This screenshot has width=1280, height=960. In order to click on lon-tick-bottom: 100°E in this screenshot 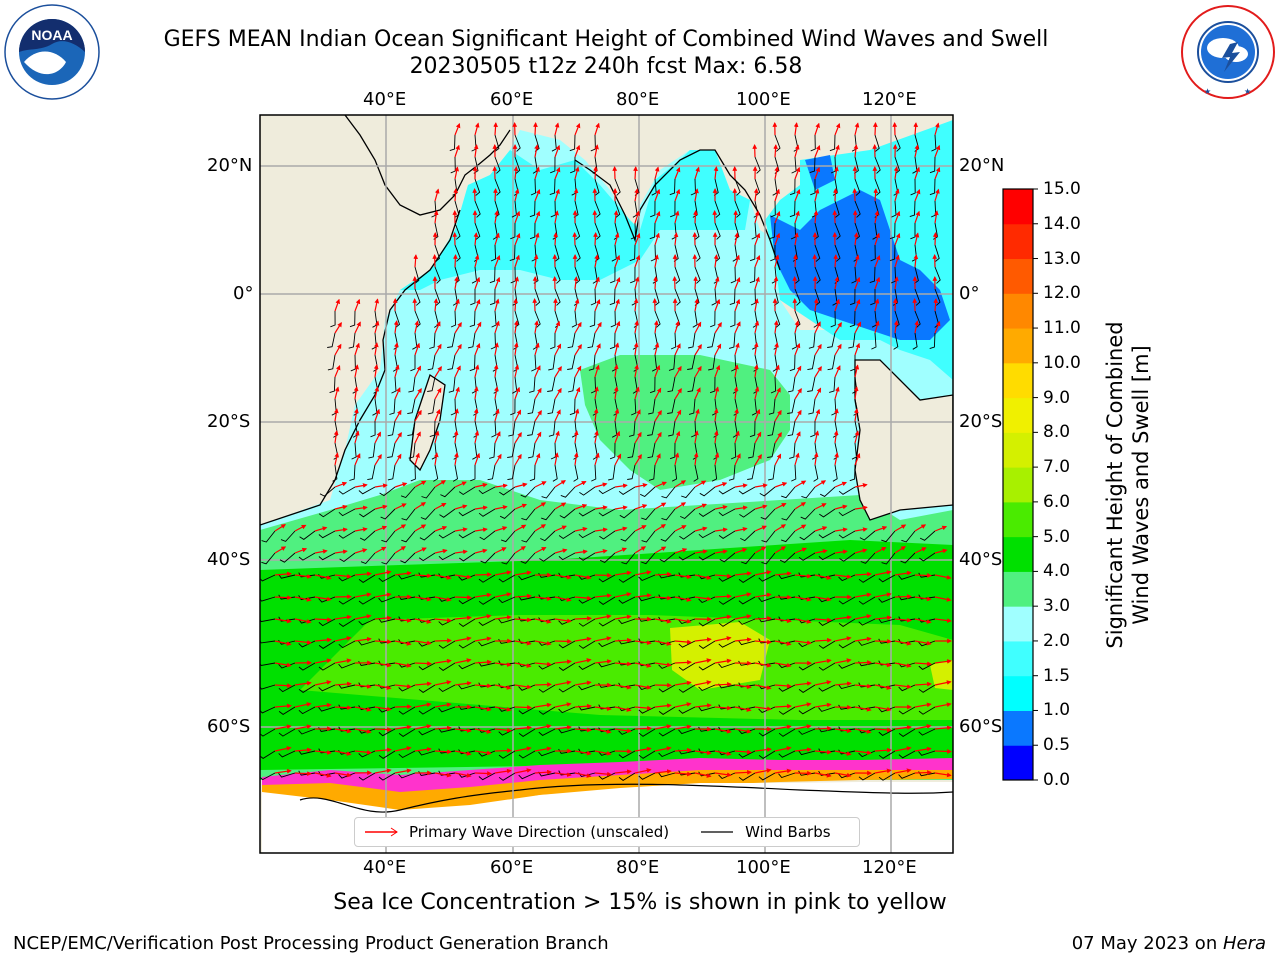, I will do `click(763, 867)`.